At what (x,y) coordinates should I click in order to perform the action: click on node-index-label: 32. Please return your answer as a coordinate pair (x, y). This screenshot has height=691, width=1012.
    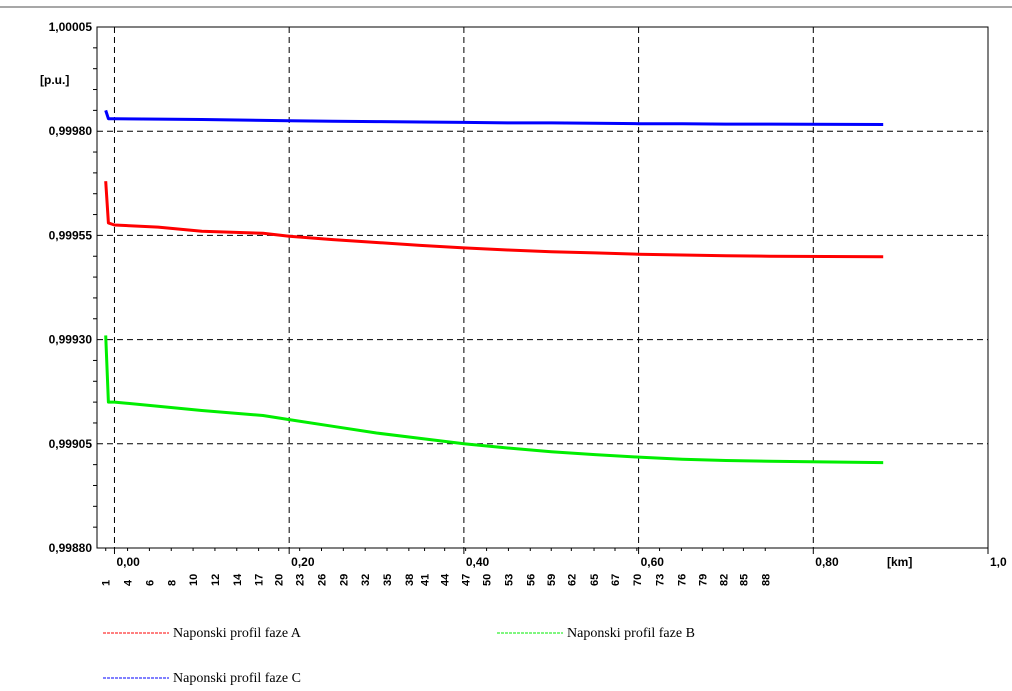
    Looking at the image, I should click on (366, 580).